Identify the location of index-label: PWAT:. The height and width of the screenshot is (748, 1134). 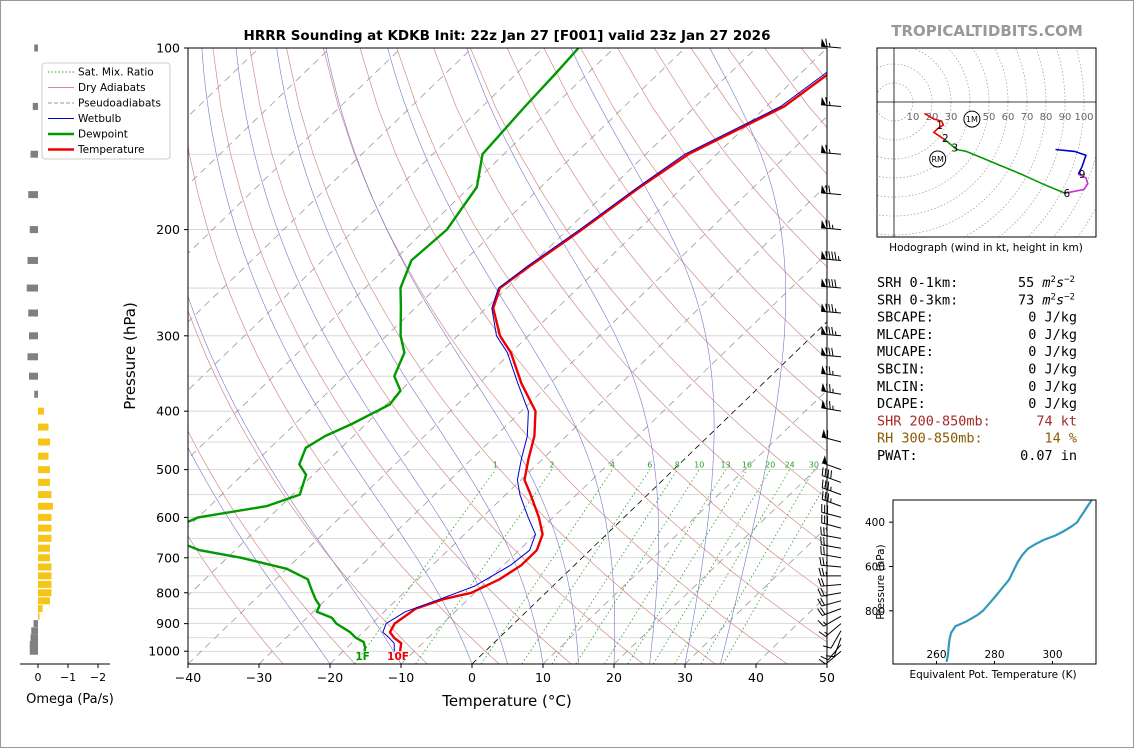
(897, 456).